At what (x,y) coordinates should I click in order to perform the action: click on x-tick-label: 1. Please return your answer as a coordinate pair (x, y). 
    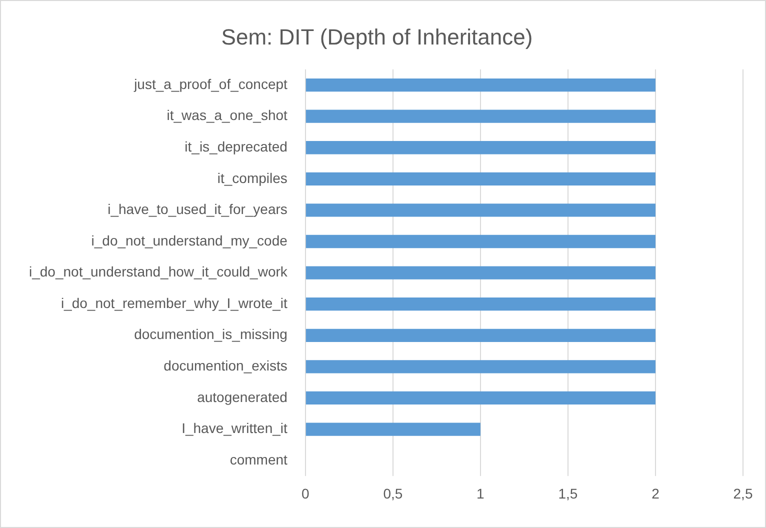
    Looking at the image, I should click on (480, 493).